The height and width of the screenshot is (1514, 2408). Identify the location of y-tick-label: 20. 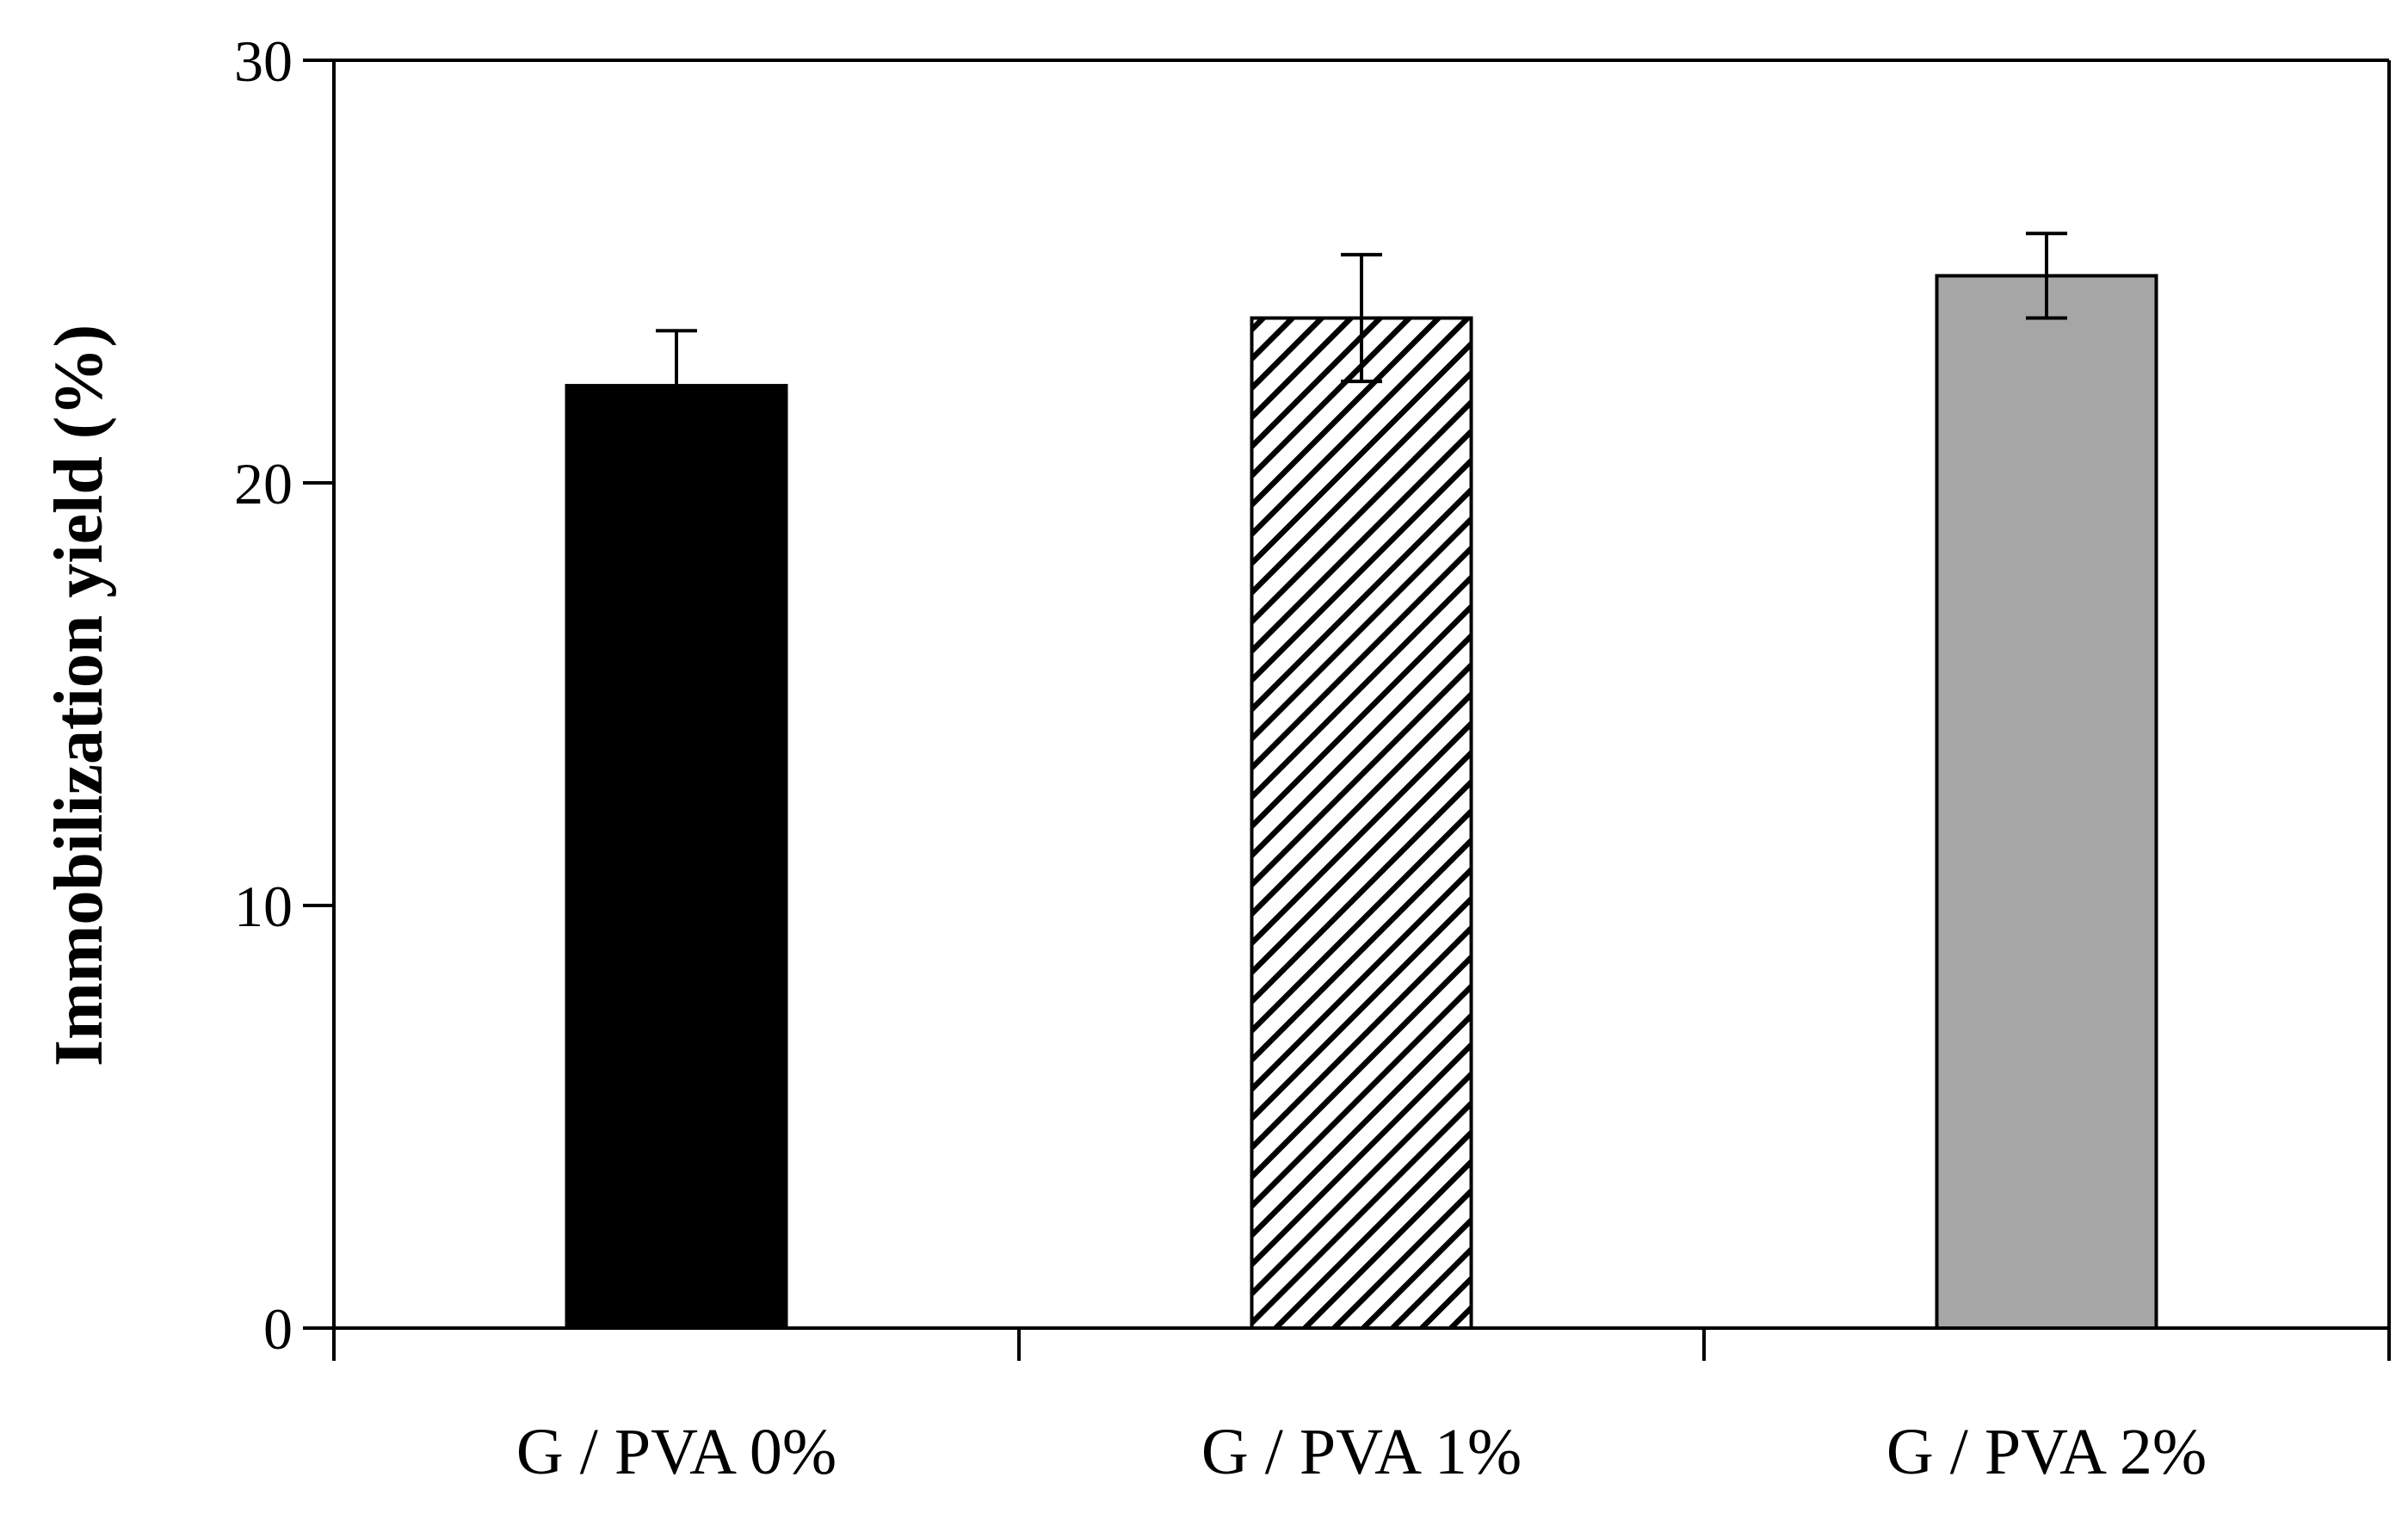
(263, 483).